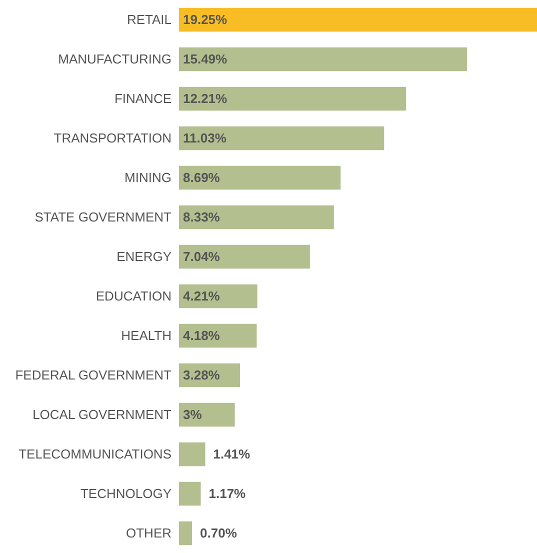 The height and width of the screenshot is (553, 537). What do you see at coordinates (201, 177) in the screenshot?
I see `data-label: 8.69%` at bounding box center [201, 177].